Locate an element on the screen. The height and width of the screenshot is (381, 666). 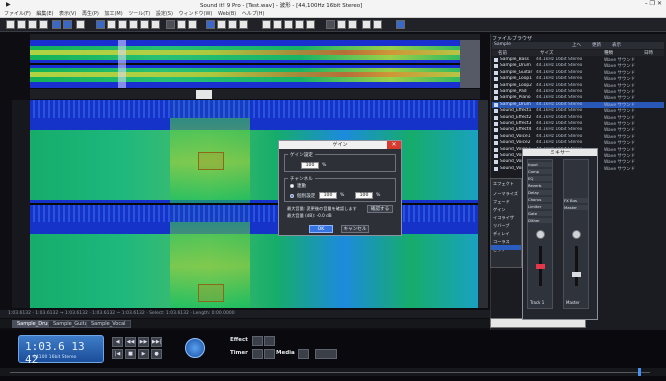
timer-clock-icon is located at coordinates (257, 354).